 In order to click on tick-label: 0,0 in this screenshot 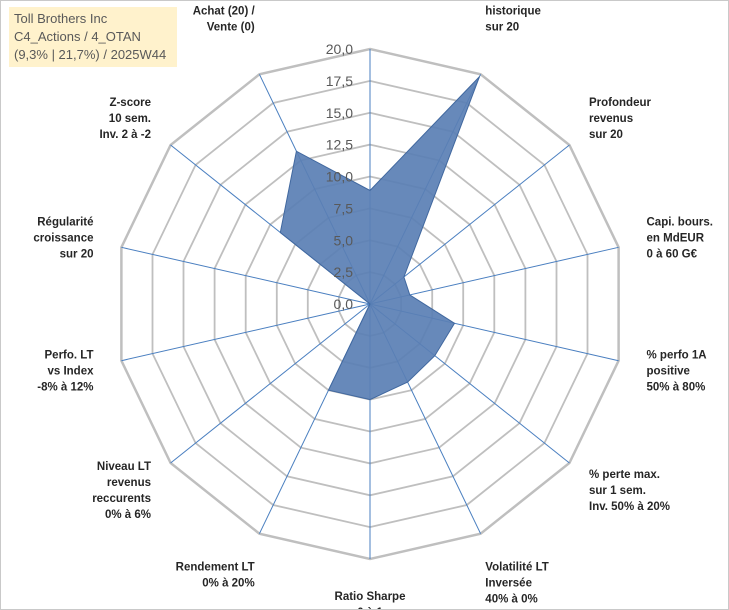, I will do `click(344, 304)`.